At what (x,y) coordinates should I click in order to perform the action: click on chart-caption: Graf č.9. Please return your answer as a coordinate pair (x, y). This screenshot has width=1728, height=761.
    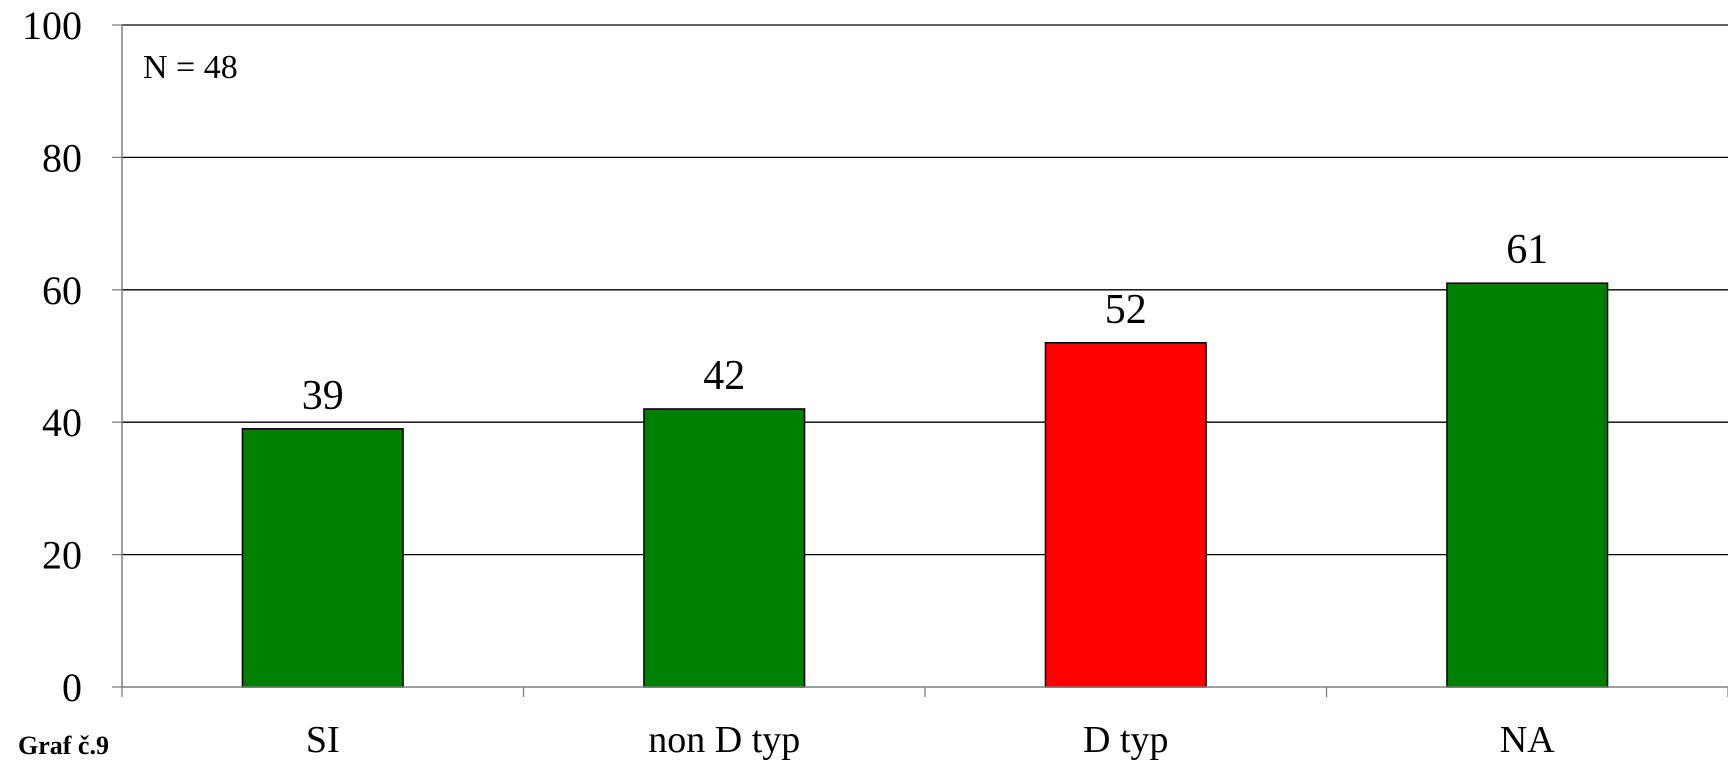
    Looking at the image, I should click on (63, 745).